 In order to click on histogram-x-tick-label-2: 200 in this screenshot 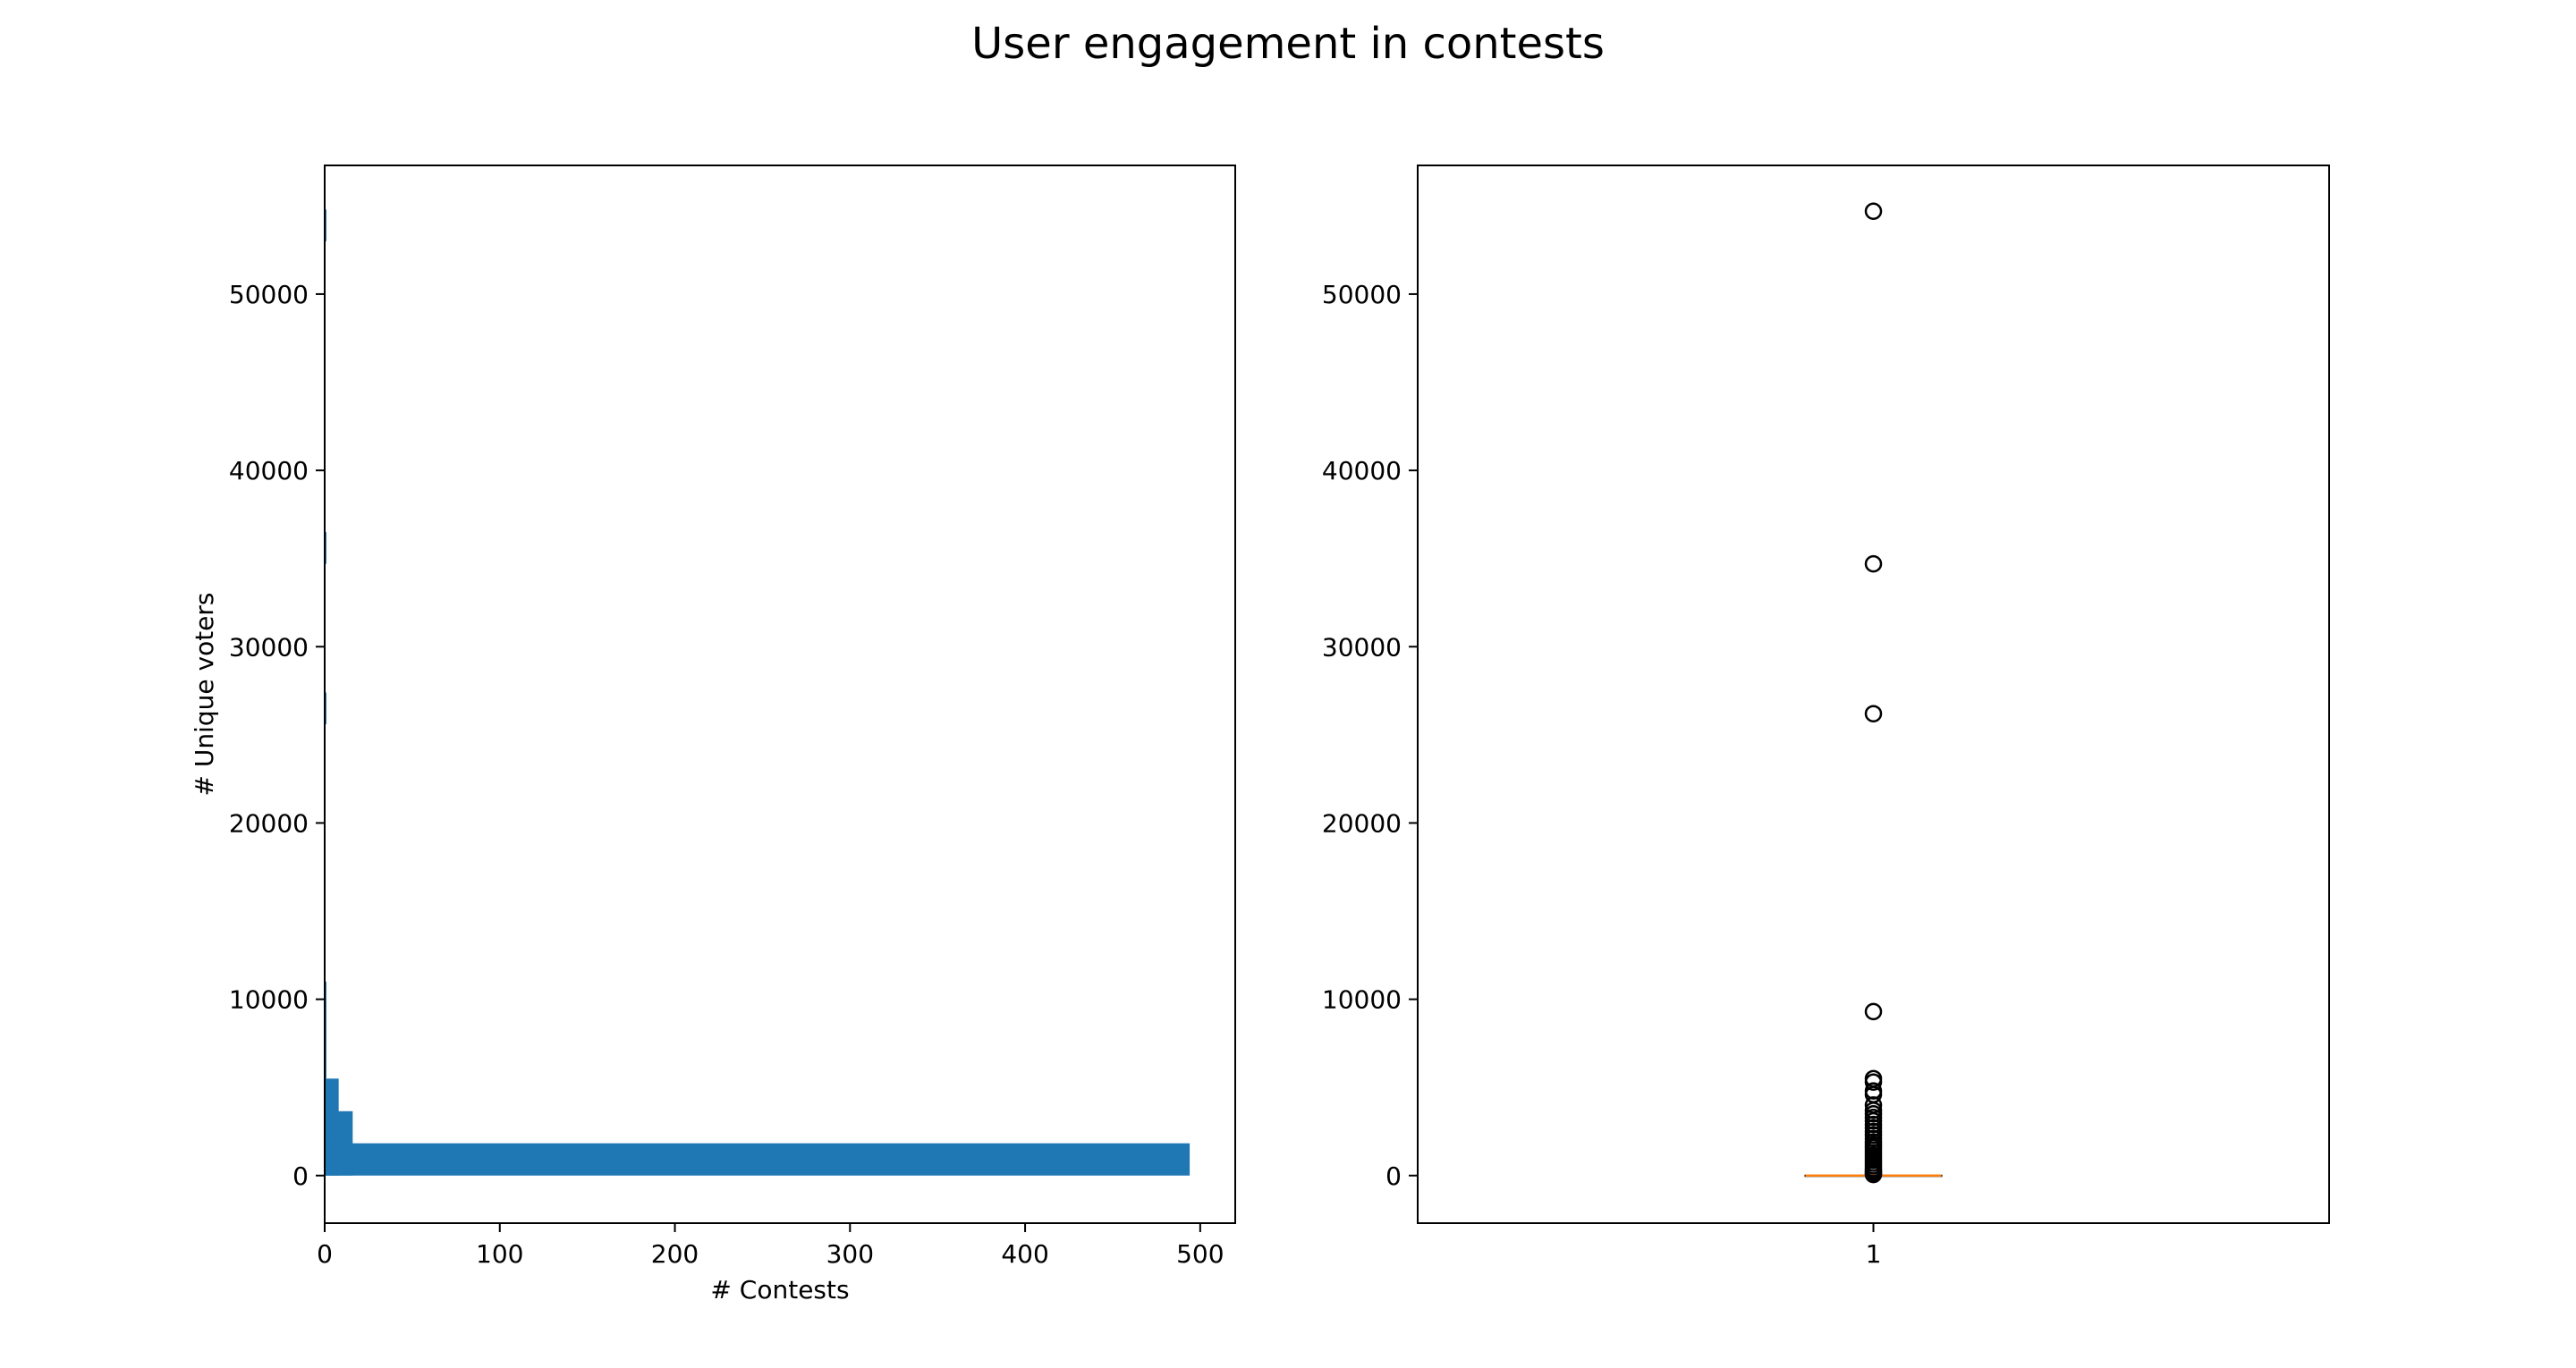, I will do `click(675, 1254)`.